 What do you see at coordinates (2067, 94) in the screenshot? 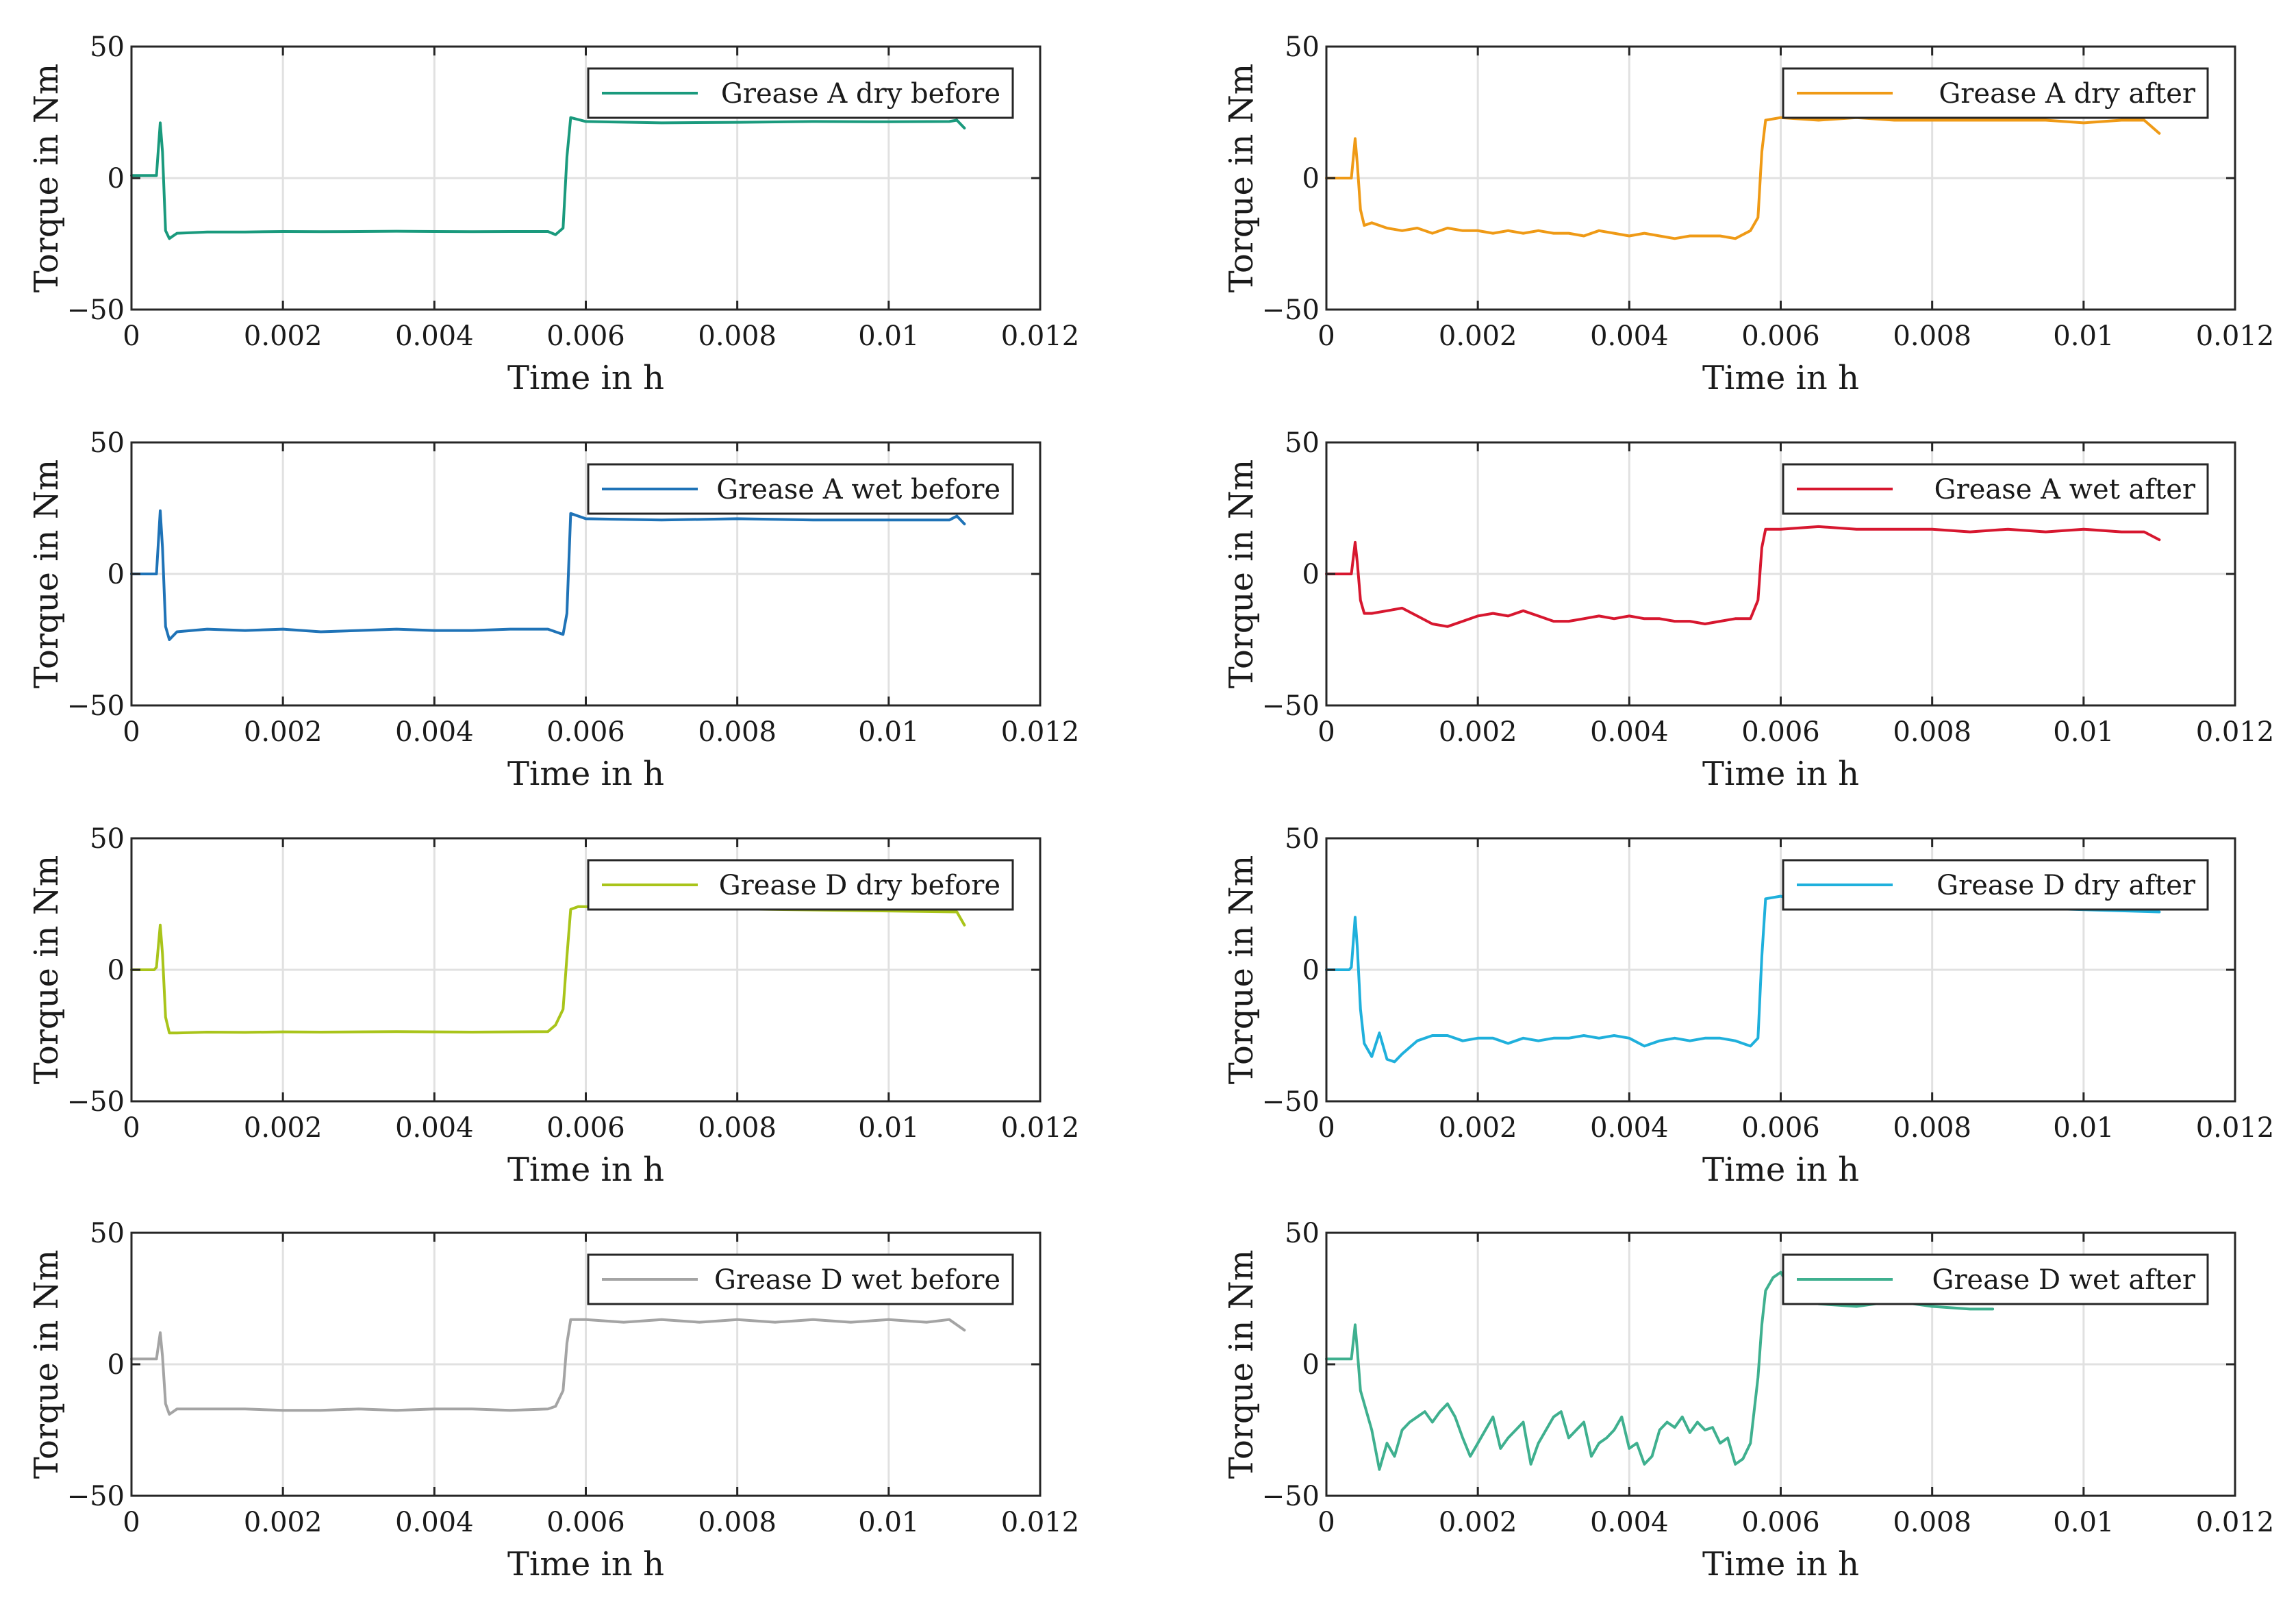
I see `legend-label: Grease A dry after` at bounding box center [2067, 94].